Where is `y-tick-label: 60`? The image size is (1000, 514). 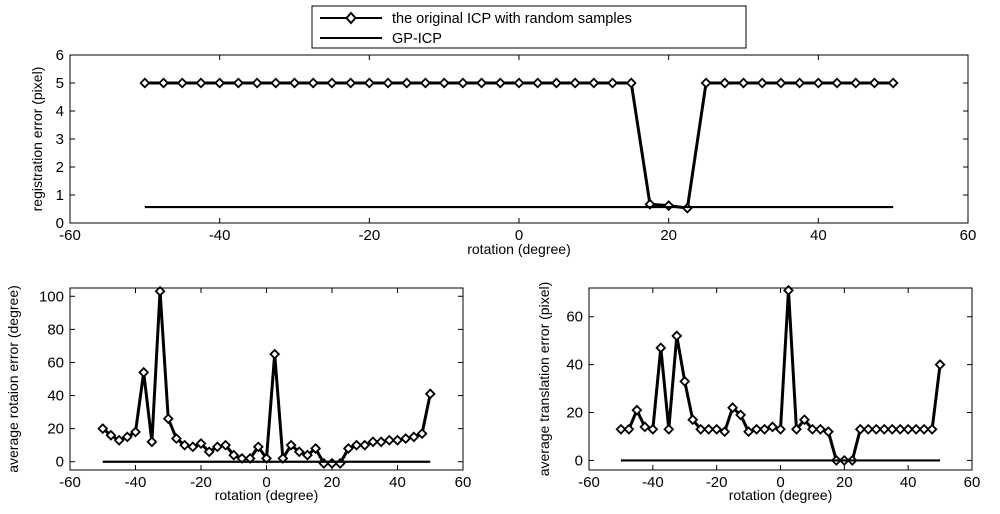 y-tick-label: 60 is located at coordinates (55, 362).